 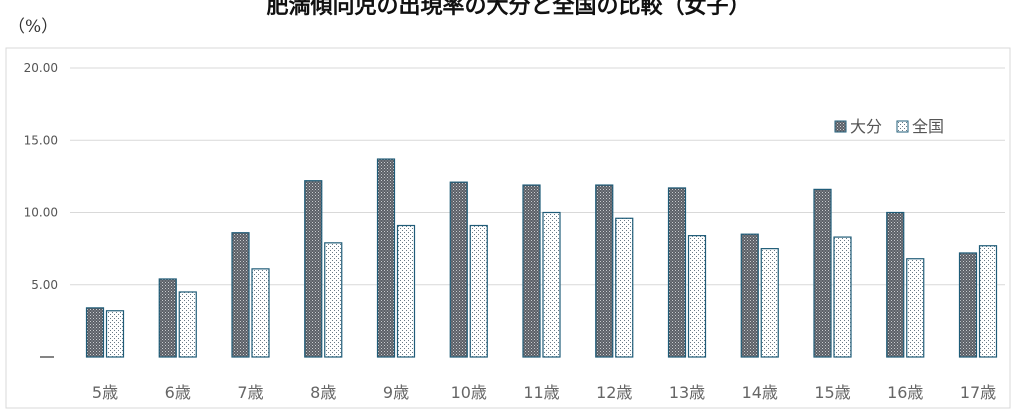 I want to click on x-tick-label: 6歳, so click(x=178, y=392).